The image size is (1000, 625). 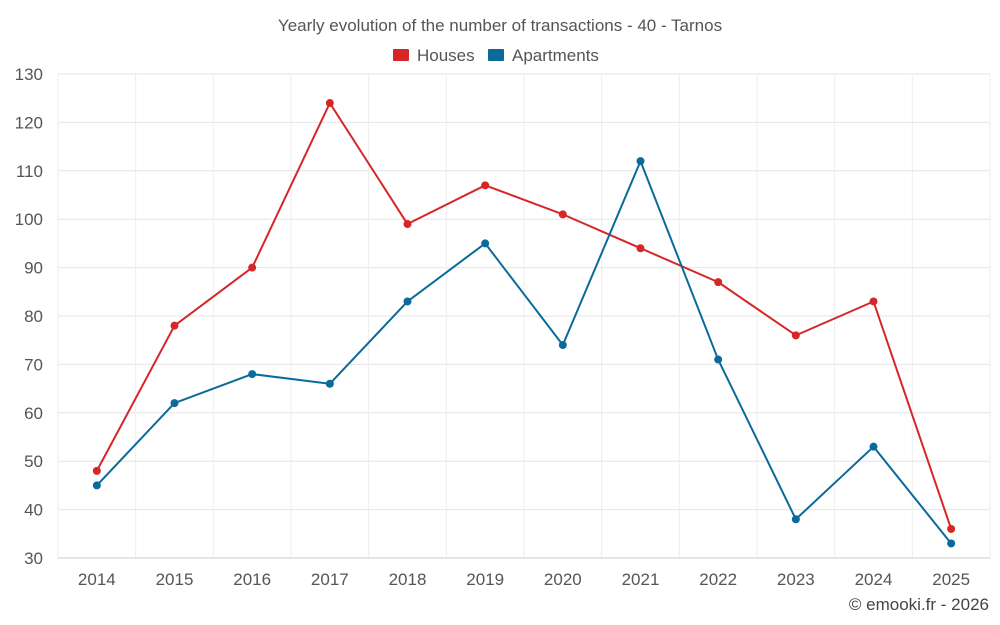 I want to click on legend-swatch-houses, so click(x=401, y=55).